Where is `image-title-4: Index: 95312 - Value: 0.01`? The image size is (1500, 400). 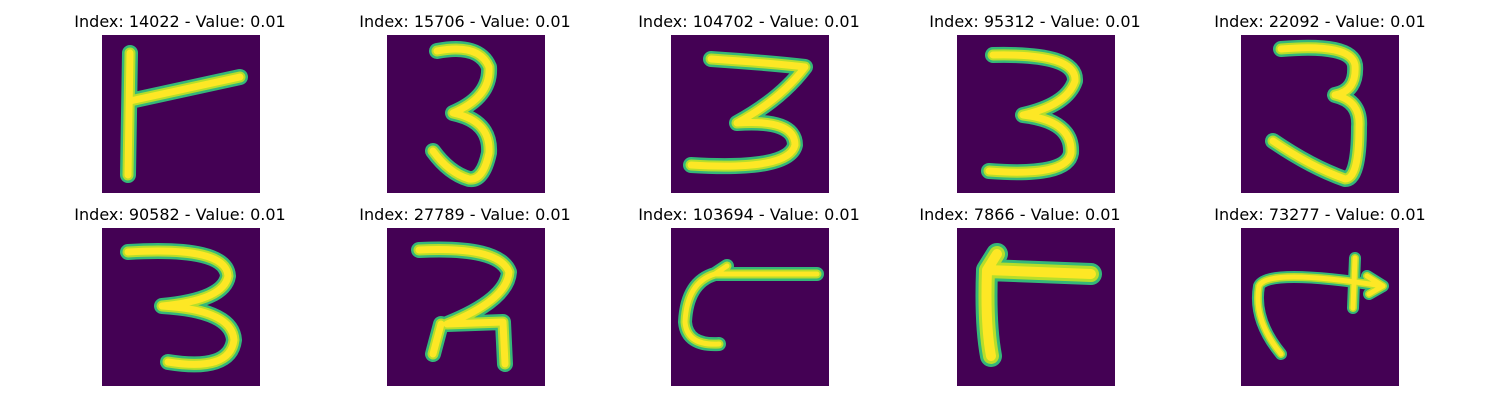
image-title-4: Index: 95312 - Value: 0.01 is located at coordinates (1035, 21).